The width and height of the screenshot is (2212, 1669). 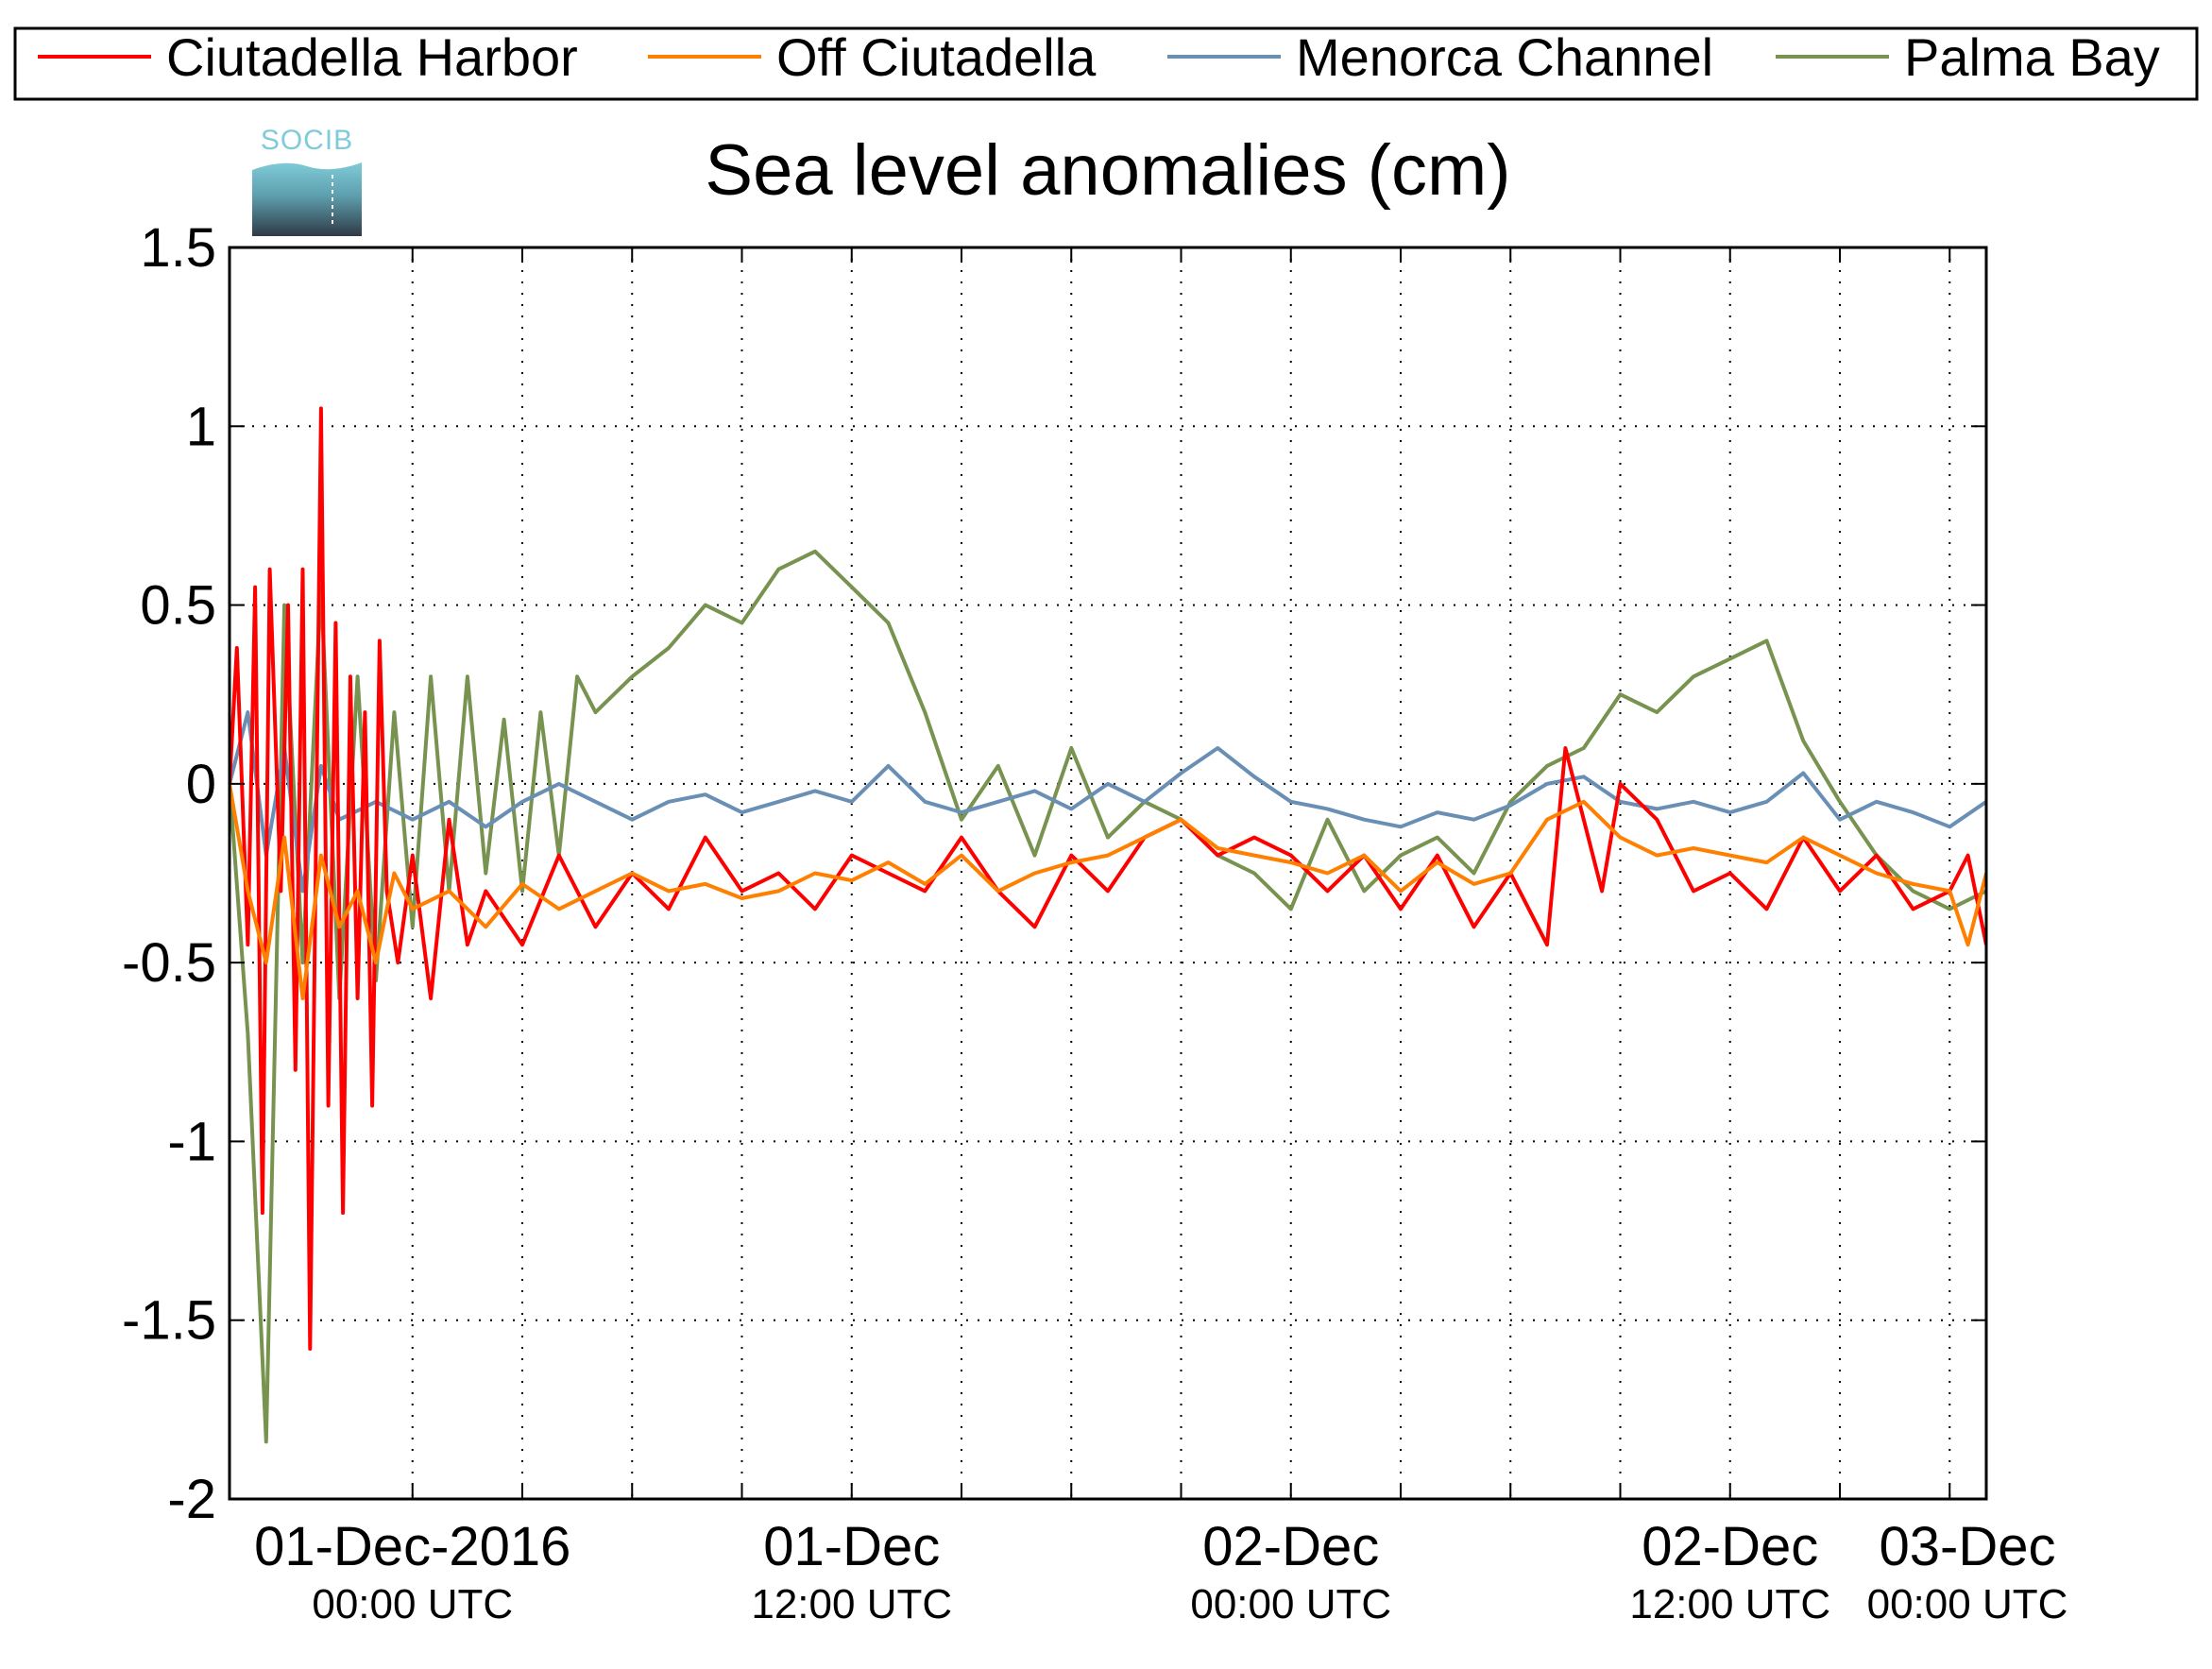 I want to click on y-tick-label: 0.5, so click(x=178, y=606).